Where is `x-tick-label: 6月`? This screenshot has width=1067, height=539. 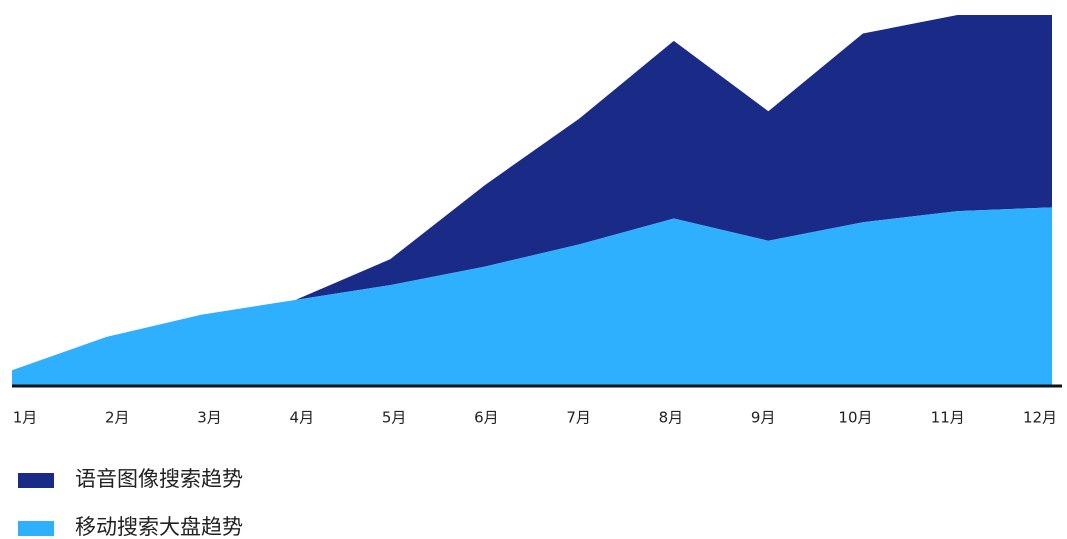
x-tick-label: 6月 is located at coordinates (486, 418).